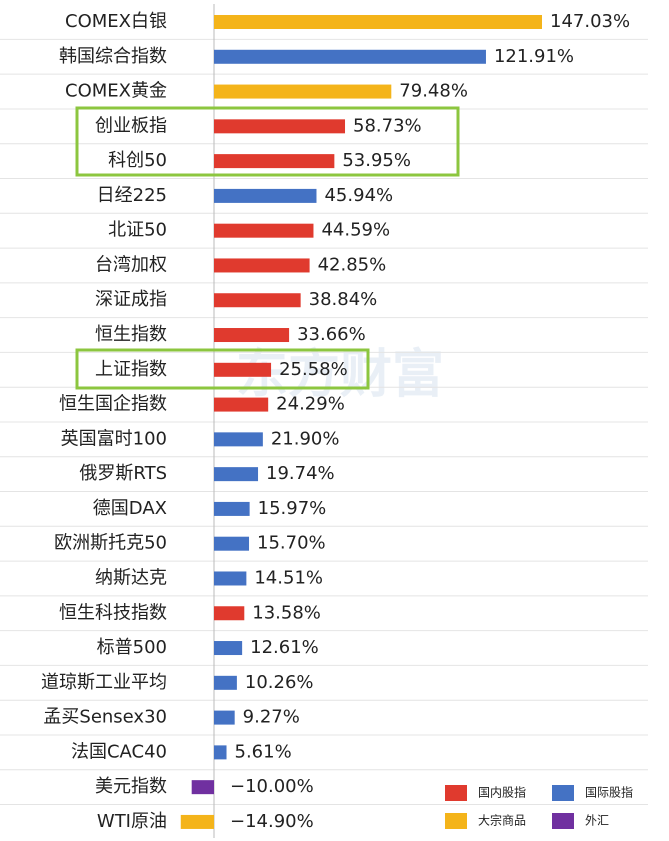  Describe the element at coordinates (502, 792) in the screenshot. I see `legend-label: 国内股指` at that location.